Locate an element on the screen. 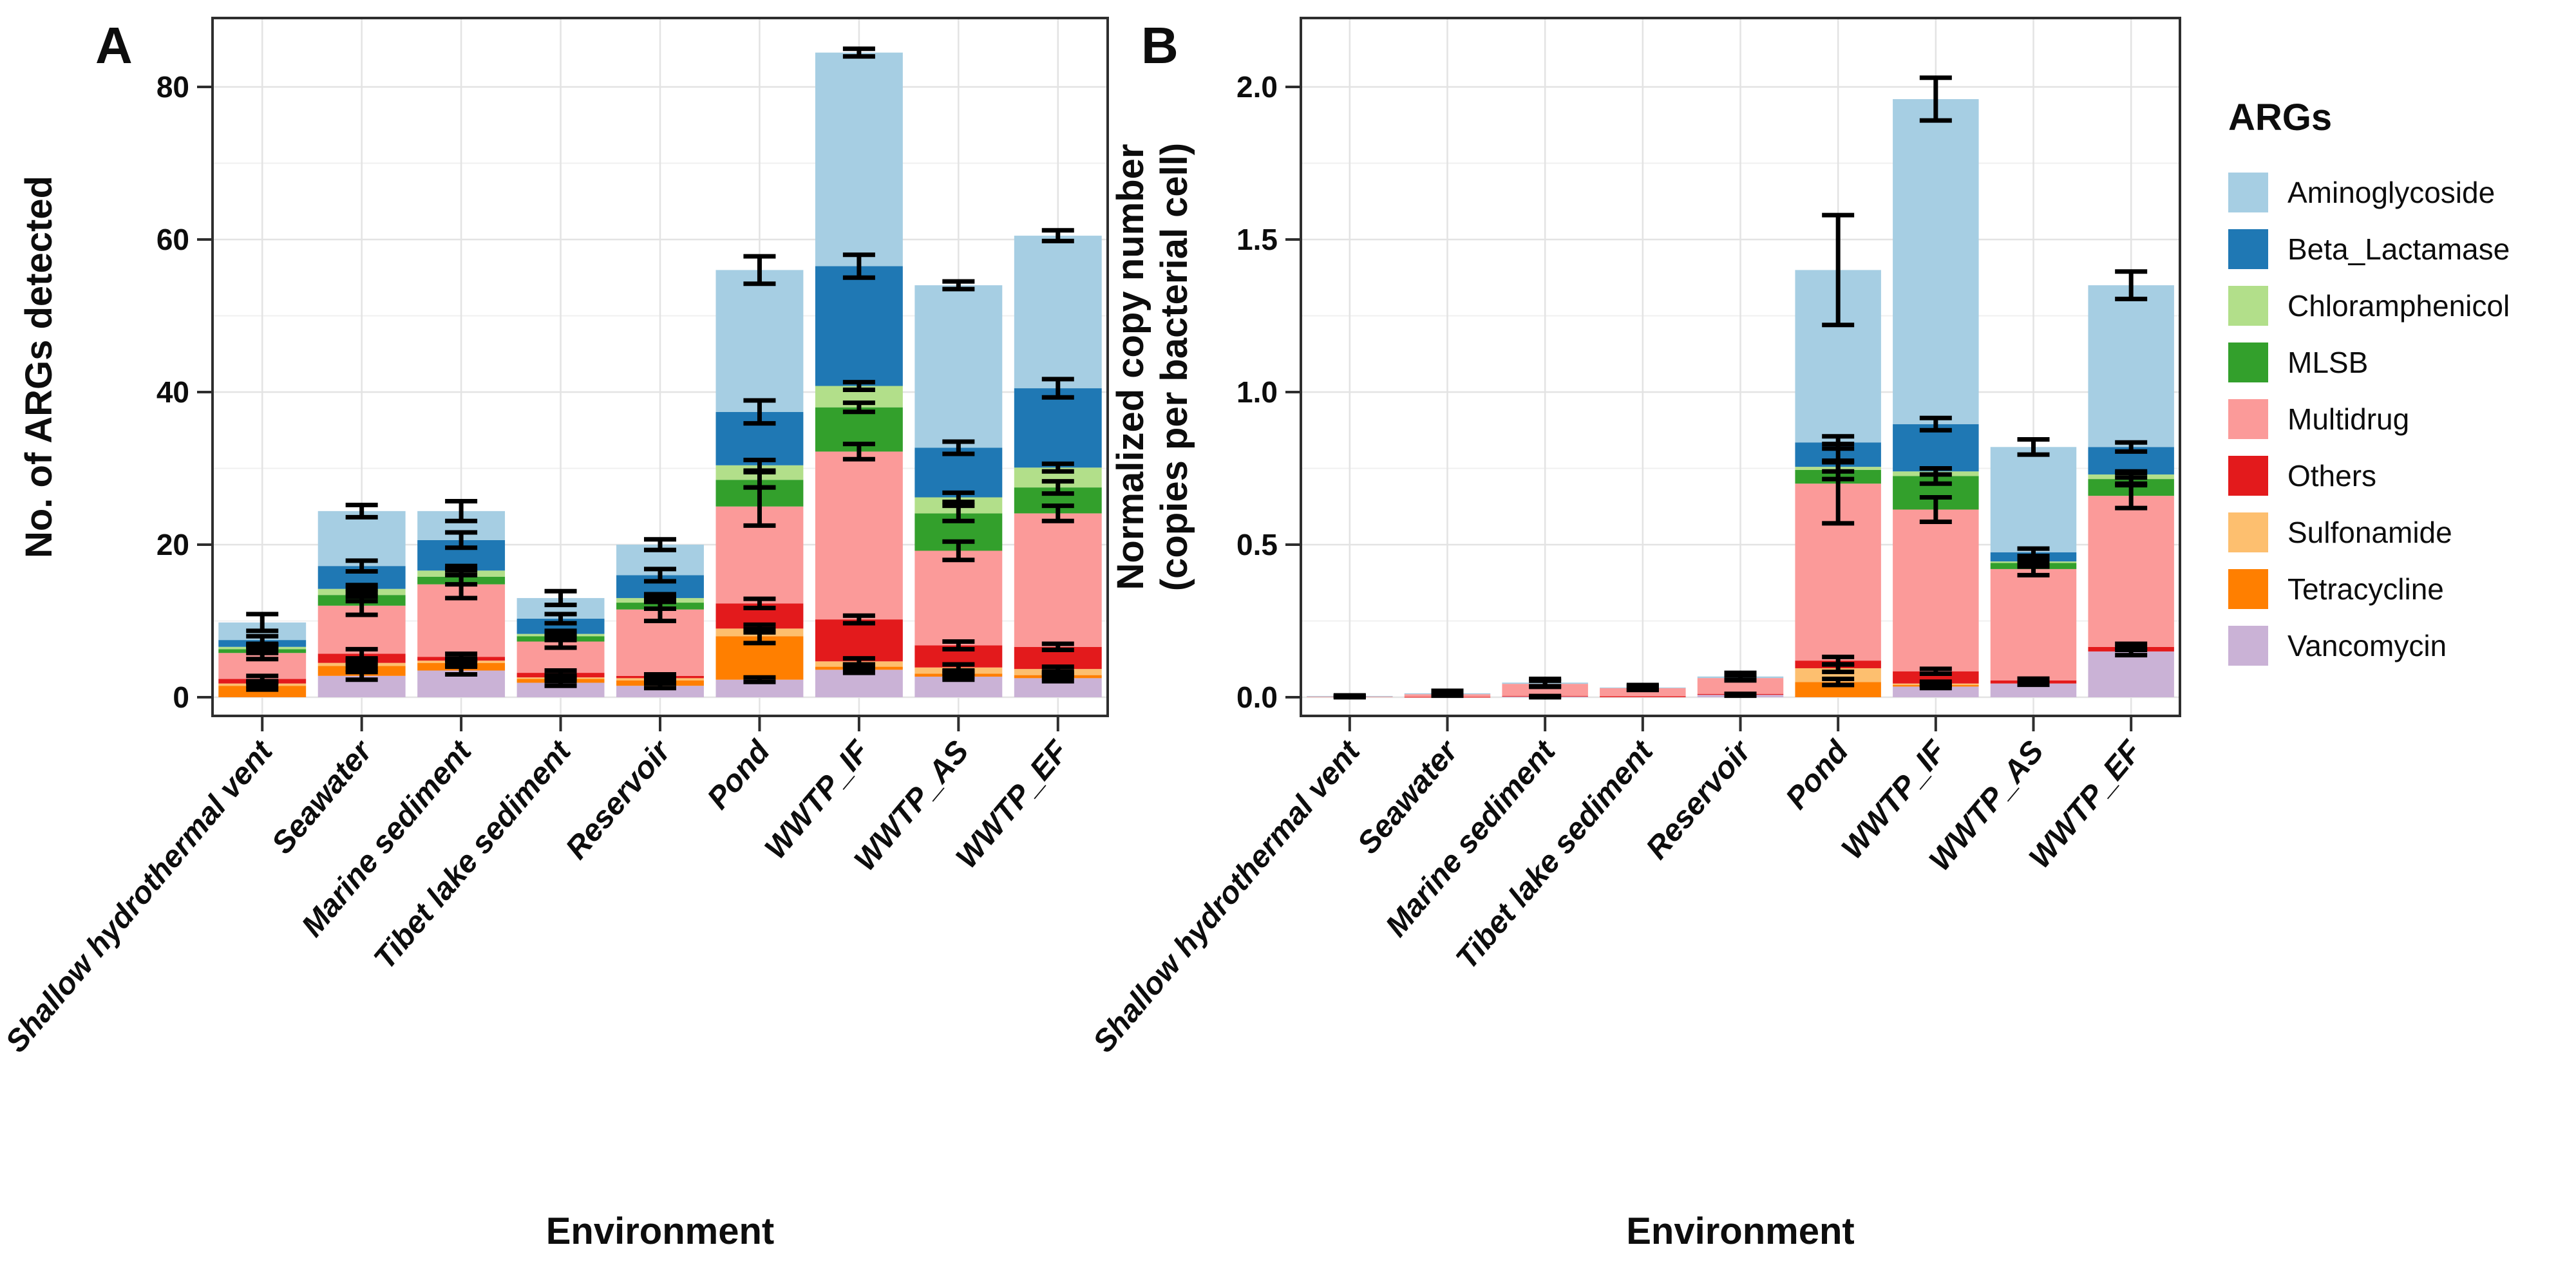  y-axis-title: Normalized copy number is located at coordinates (1130, 367).